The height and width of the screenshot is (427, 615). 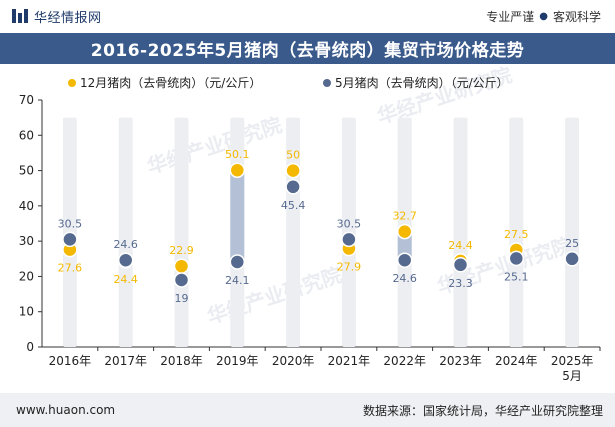 I want to click on brand-logo-icon, so click(x=20, y=16).